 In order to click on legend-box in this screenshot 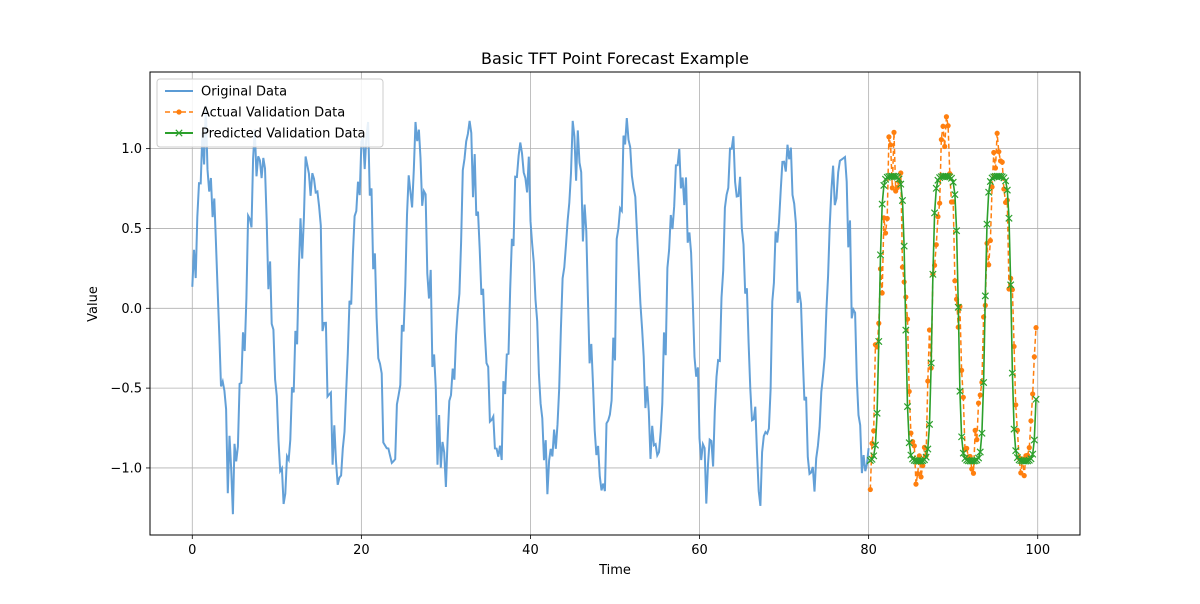, I will do `click(270, 113)`.